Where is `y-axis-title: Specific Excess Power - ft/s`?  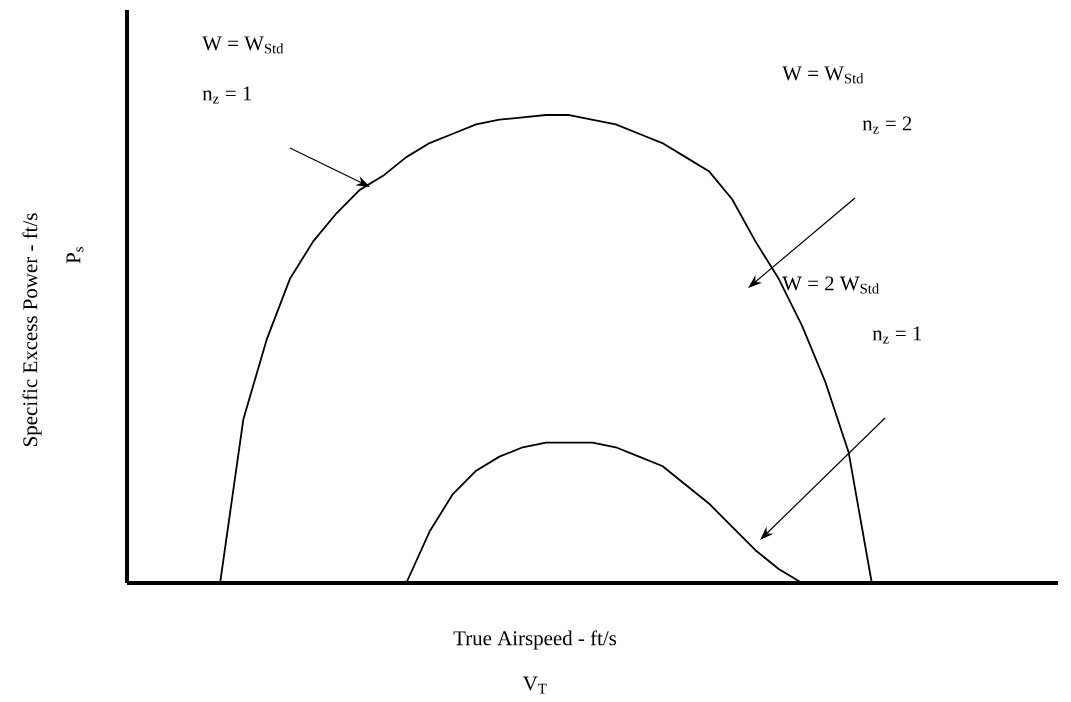
y-axis-title: Specific Excess Power - ft/s is located at coordinates (32, 329).